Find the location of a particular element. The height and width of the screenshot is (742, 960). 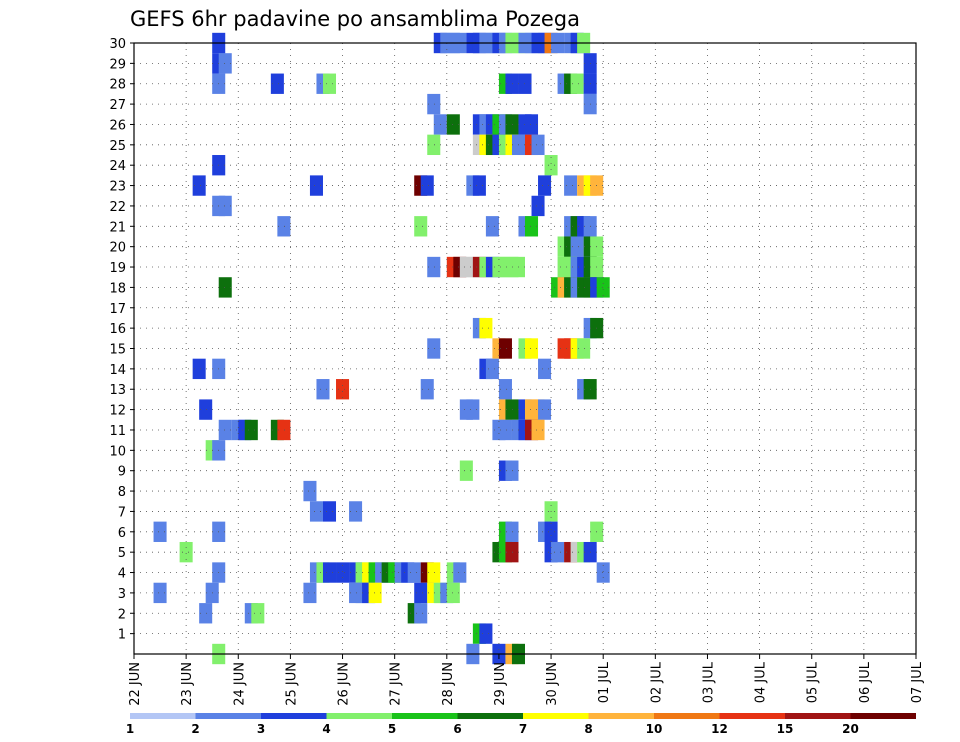

x-tick-label: 28 JUN is located at coordinates (448, 684).